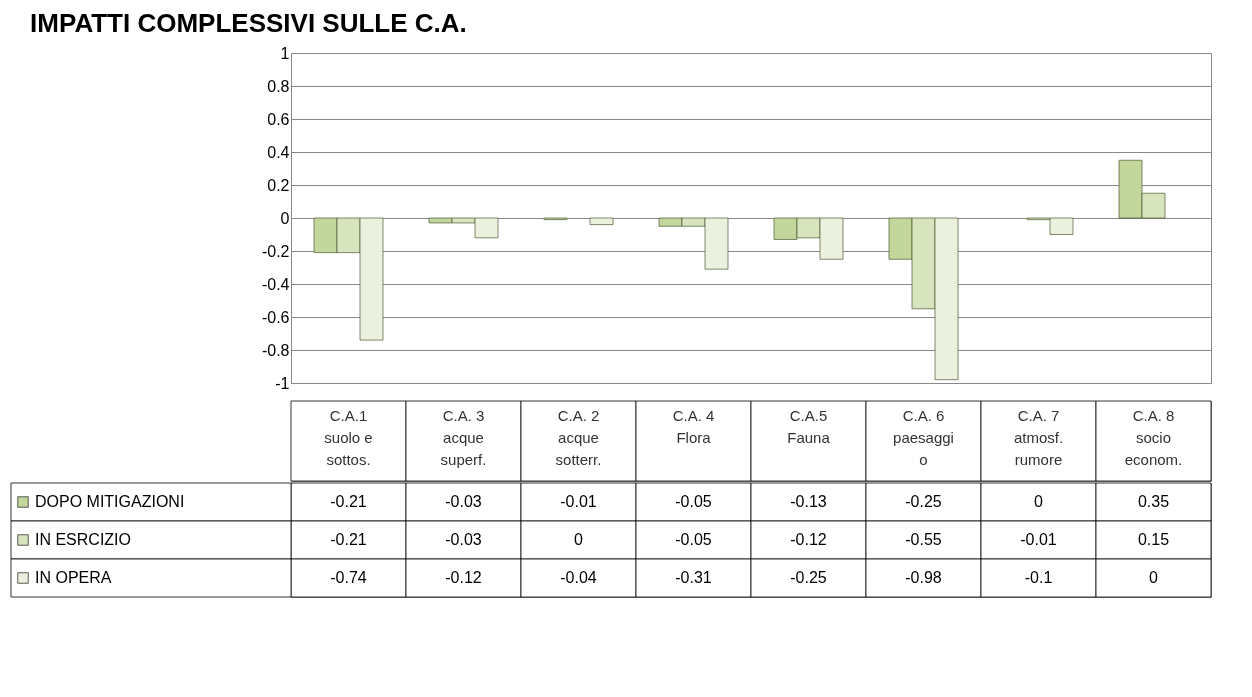 Image resolution: width=1252 pixels, height=697 pixels. I want to click on legend-label: DOPO MITIGAZIONI, so click(110, 501).